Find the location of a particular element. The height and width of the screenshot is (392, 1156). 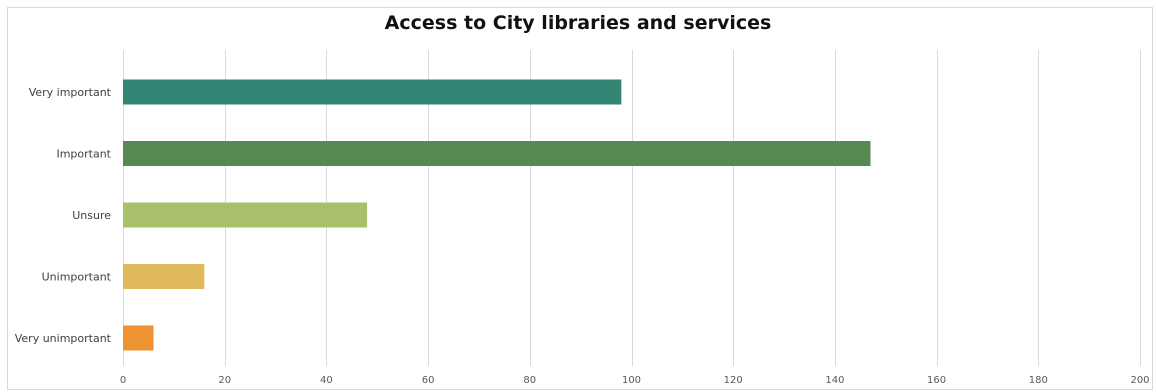

x-tick-labels: 0 20 40 60 80 100 120 140 160 180 200 is located at coordinates (635, 380).